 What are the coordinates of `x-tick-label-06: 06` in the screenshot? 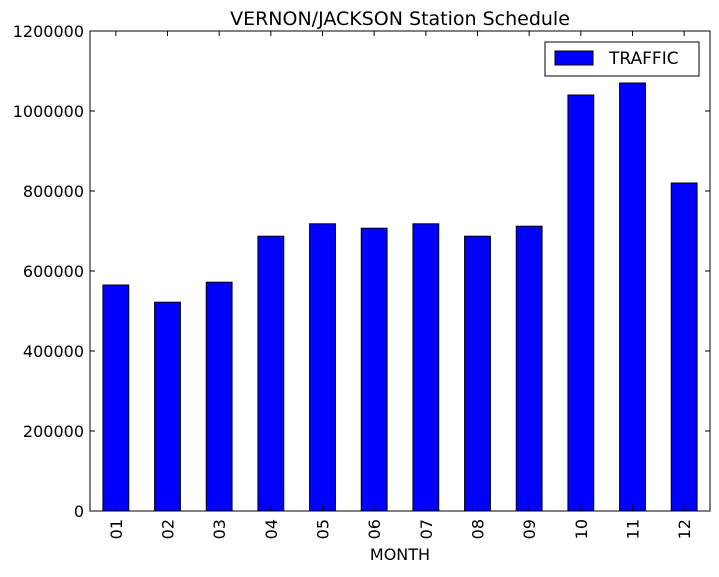 It's located at (374, 529).